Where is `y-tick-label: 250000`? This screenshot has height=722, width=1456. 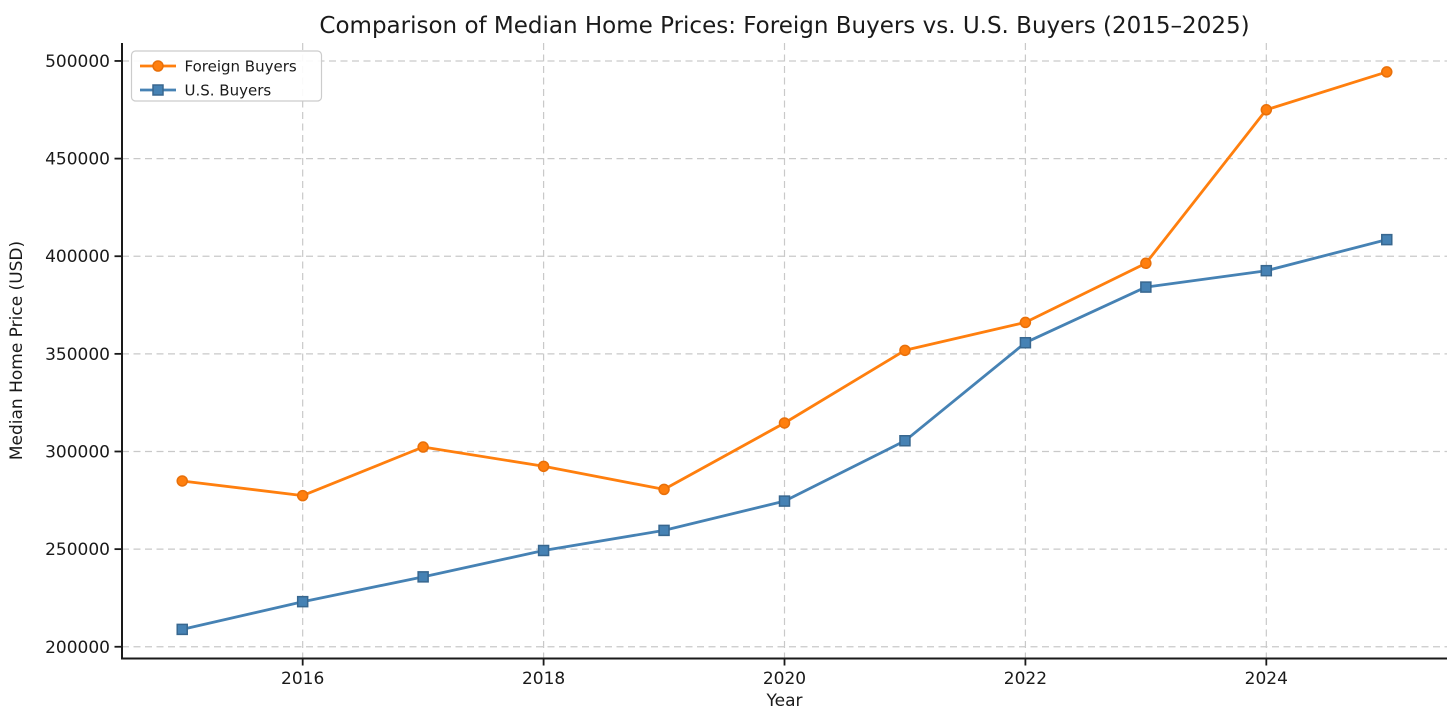
y-tick-label: 250000 is located at coordinates (77, 550).